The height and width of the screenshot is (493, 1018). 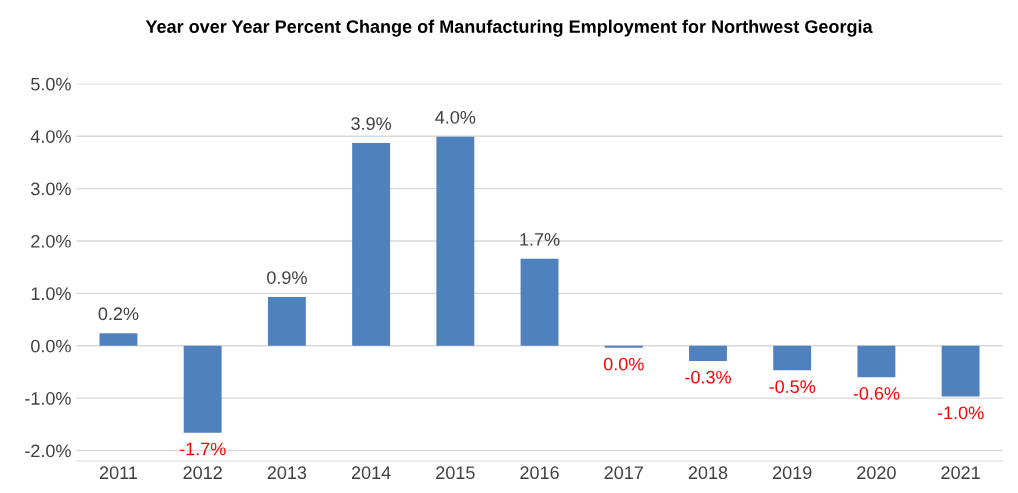 I want to click on y-tick-label: 5.0%, so click(x=51, y=84).